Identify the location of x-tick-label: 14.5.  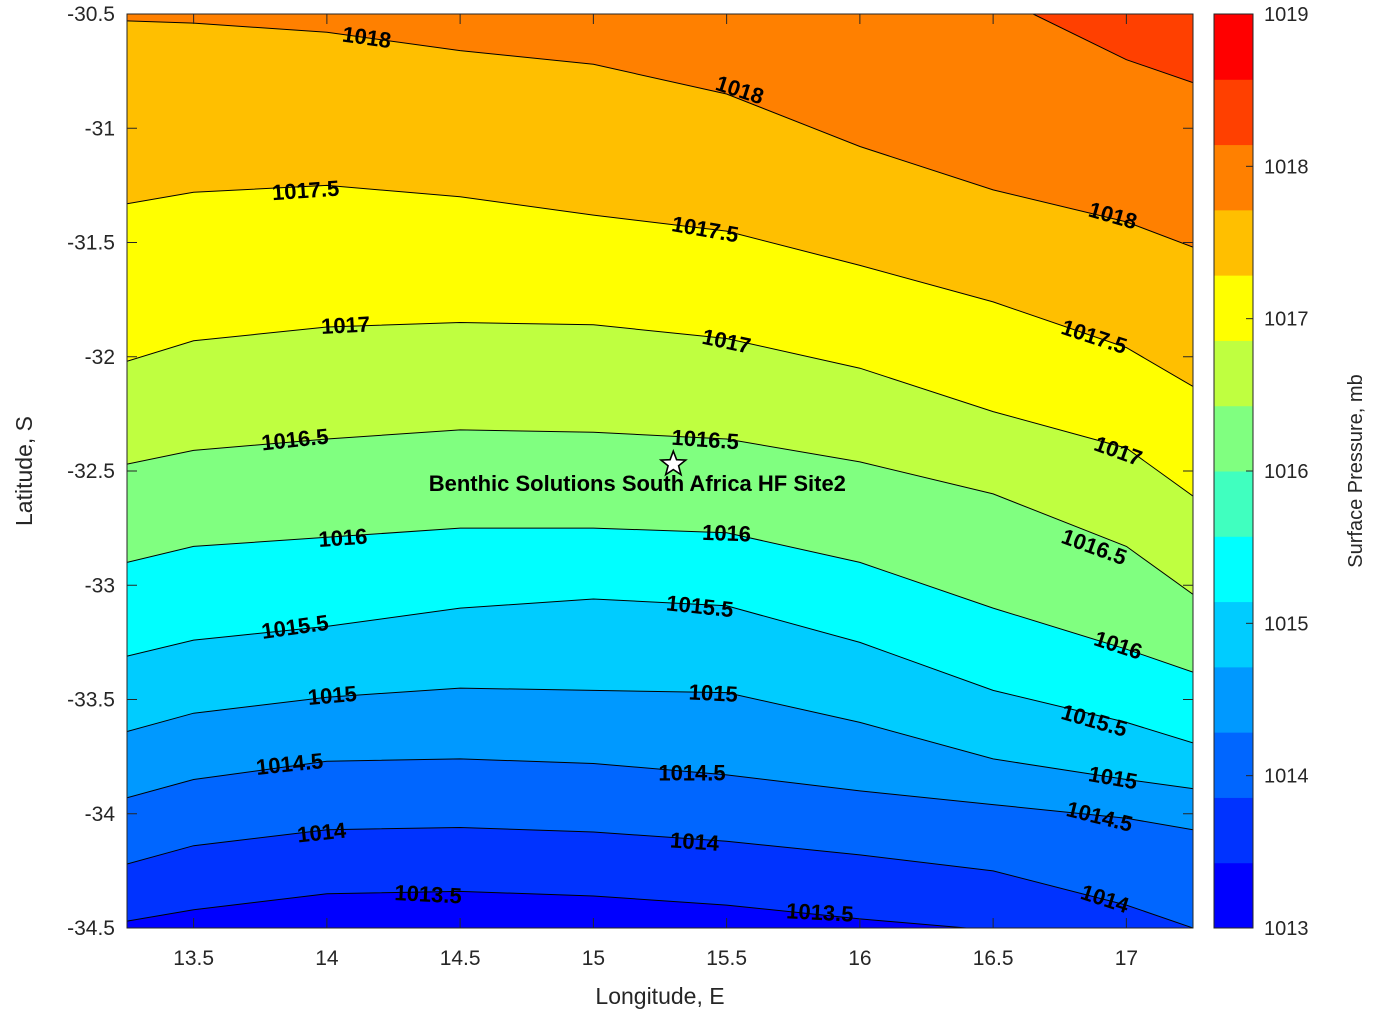
(460, 958).